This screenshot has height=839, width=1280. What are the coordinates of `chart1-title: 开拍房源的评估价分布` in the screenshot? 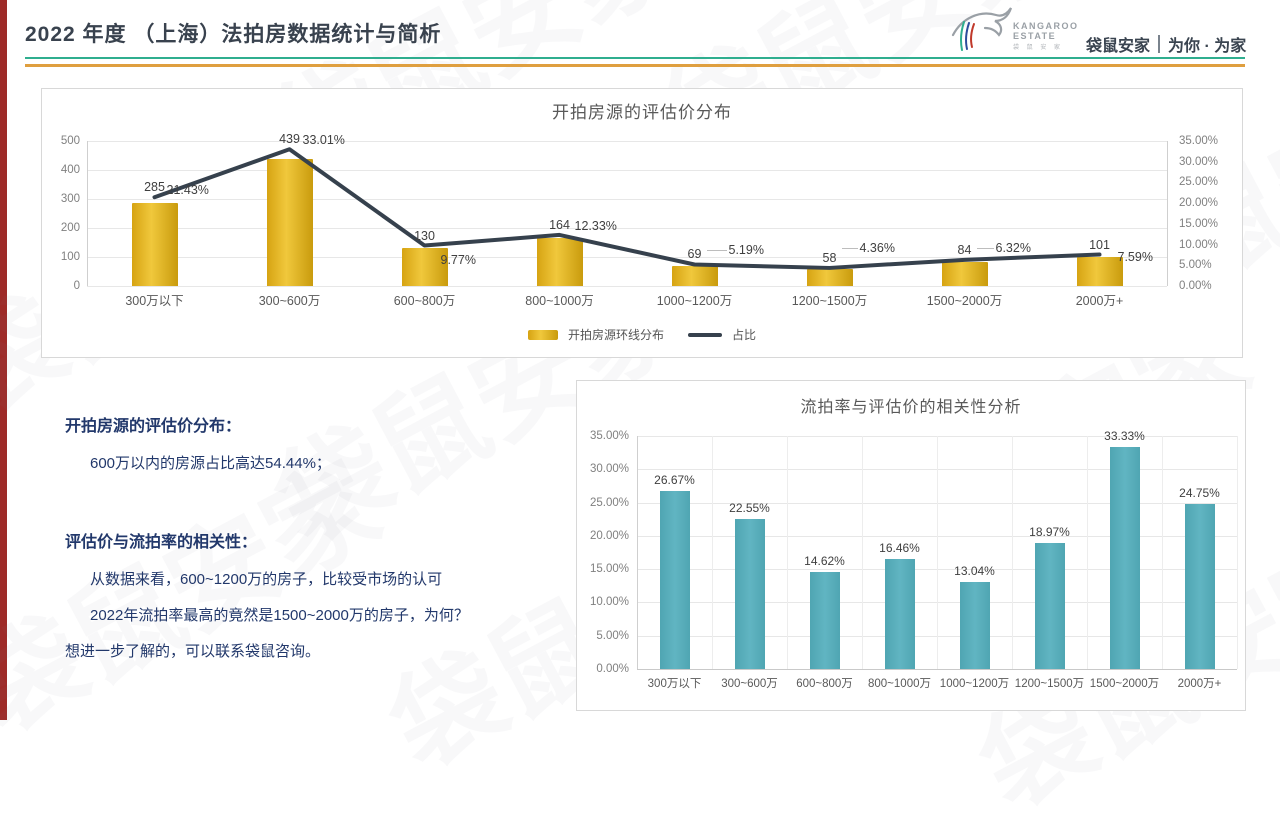 It's located at (642, 112).